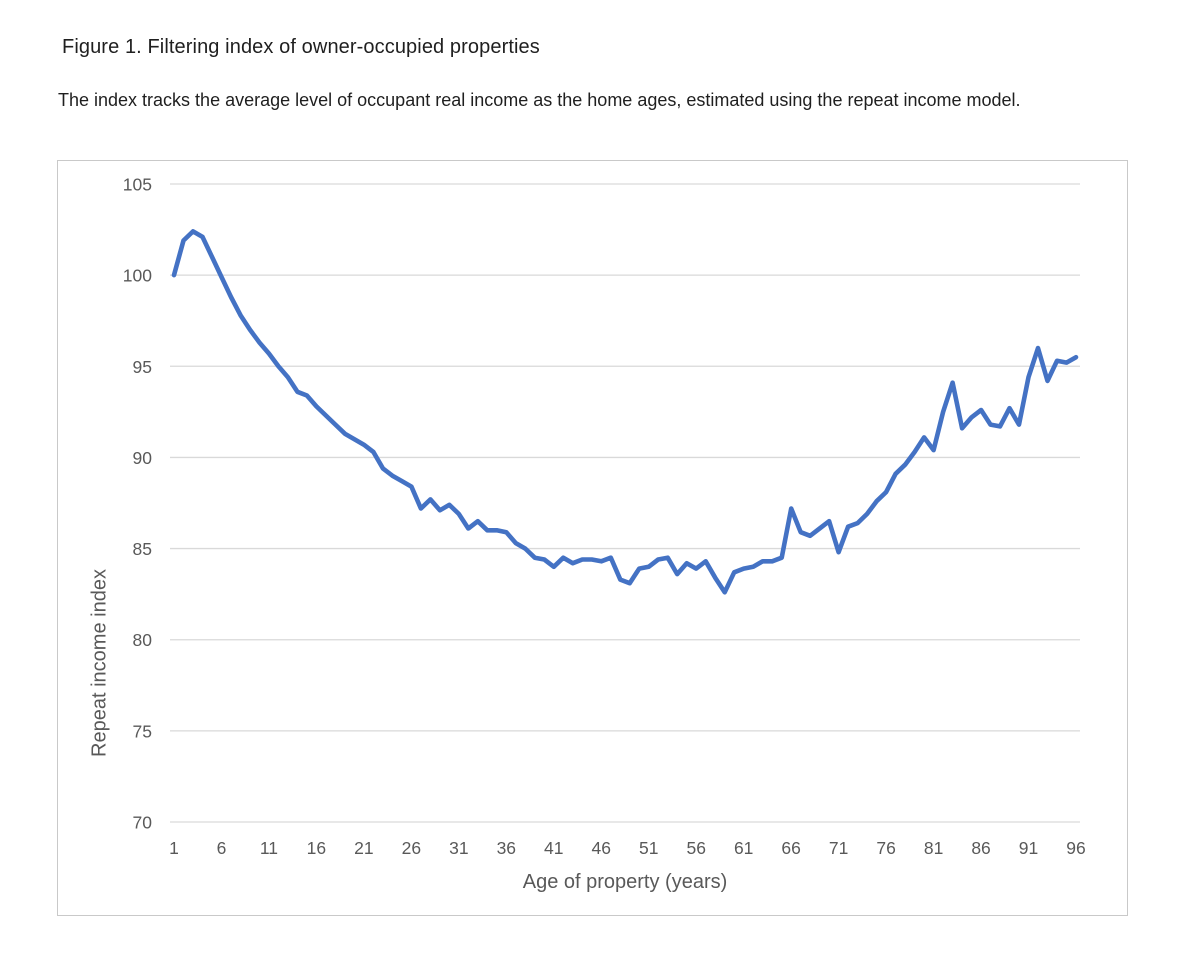  What do you see at coordinates (695, 848) in the screenshot?
I see `x-tick-label: 56` at bounding box center [695, 848].